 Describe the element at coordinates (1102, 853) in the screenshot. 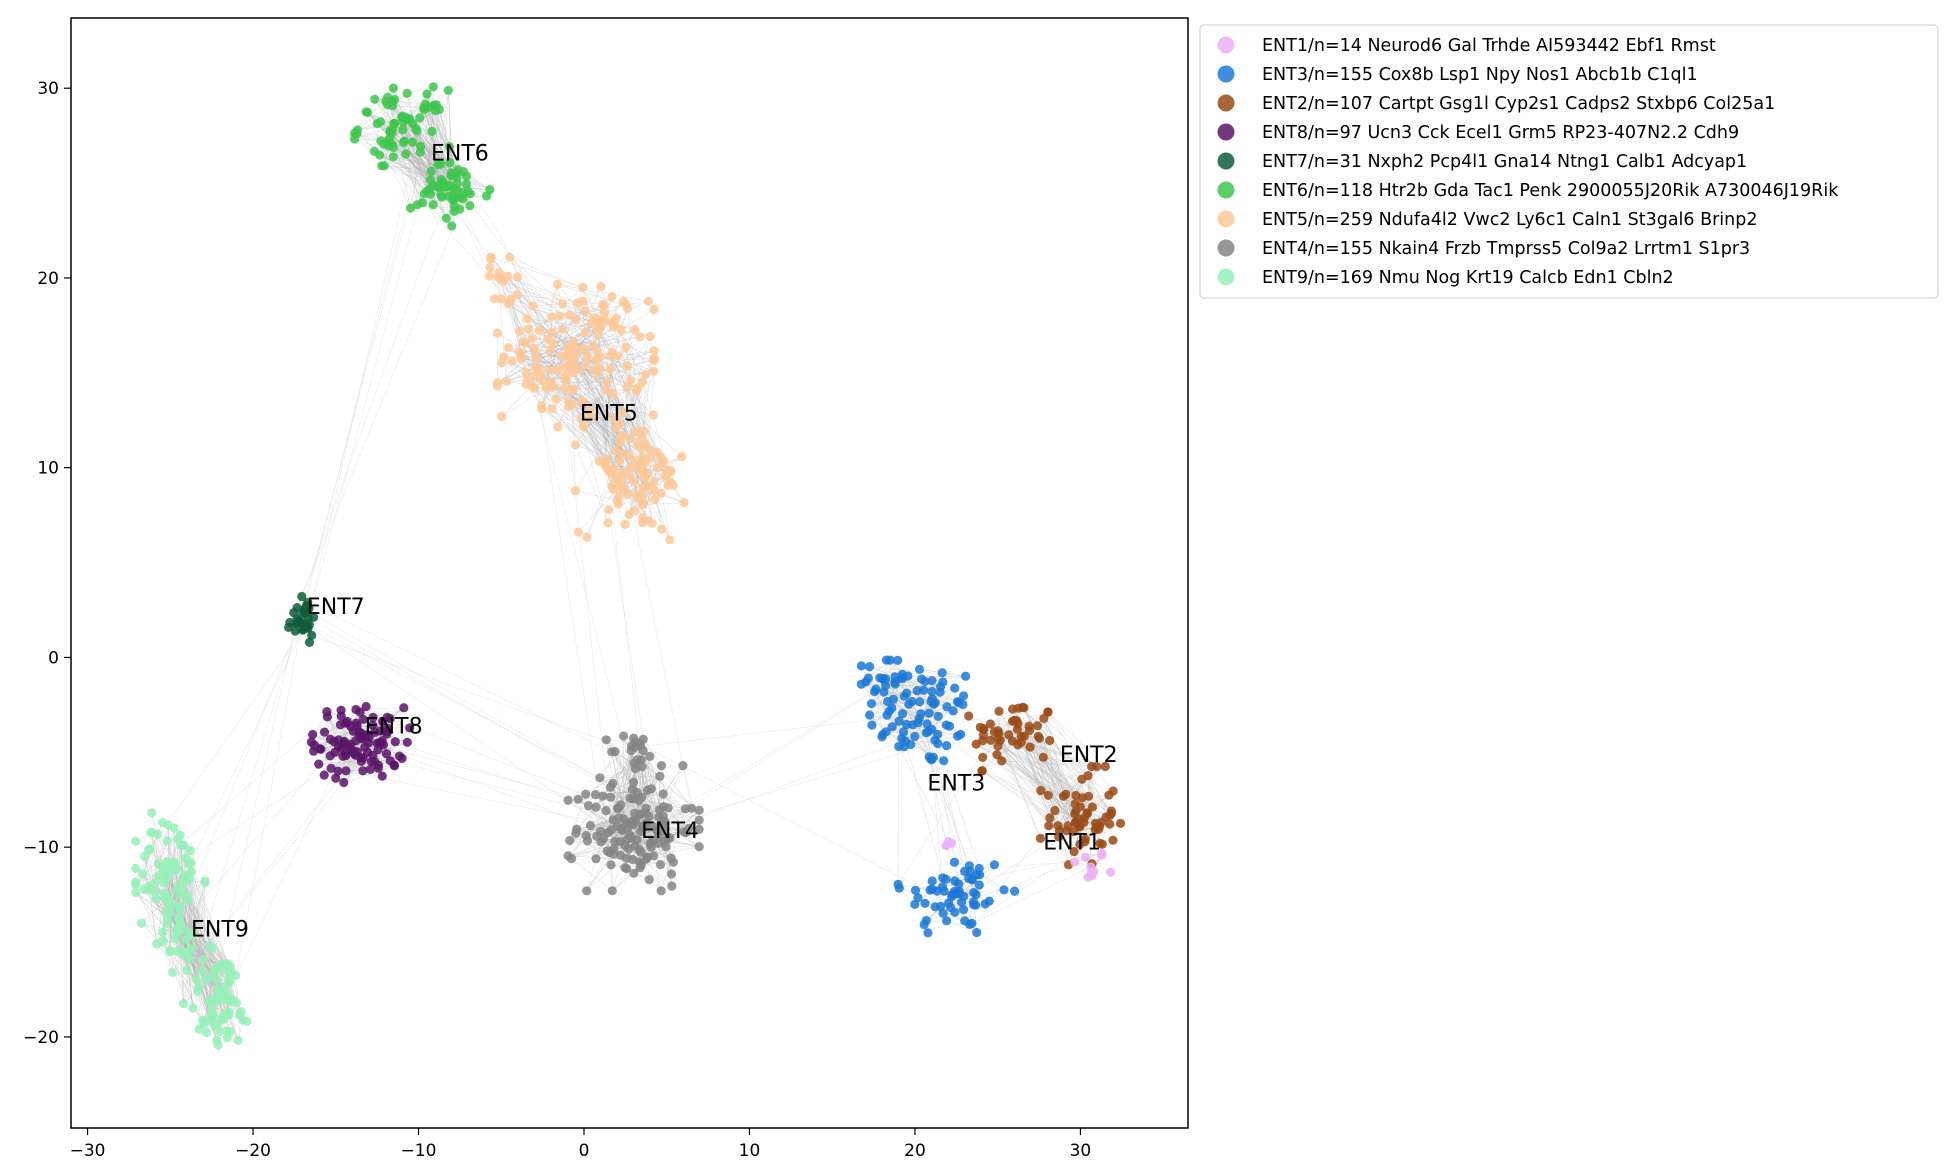

I see `data-point-ent1` at that location.